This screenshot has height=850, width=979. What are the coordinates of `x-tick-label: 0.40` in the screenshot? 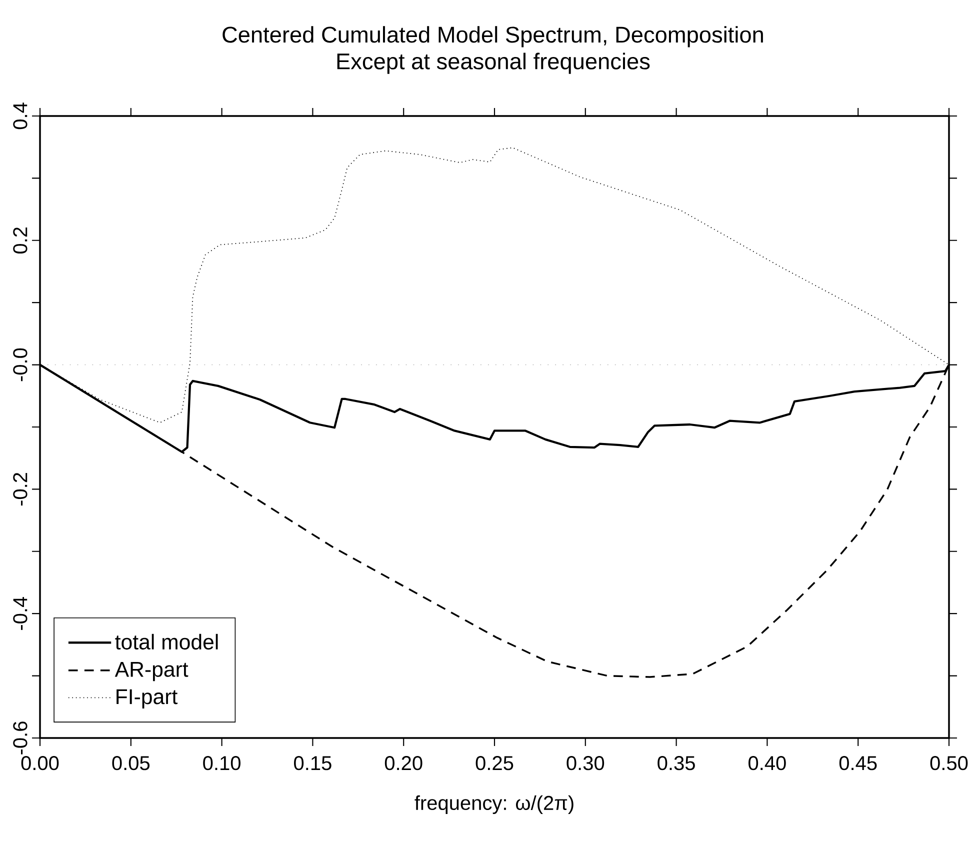 It's located at (767, 763).